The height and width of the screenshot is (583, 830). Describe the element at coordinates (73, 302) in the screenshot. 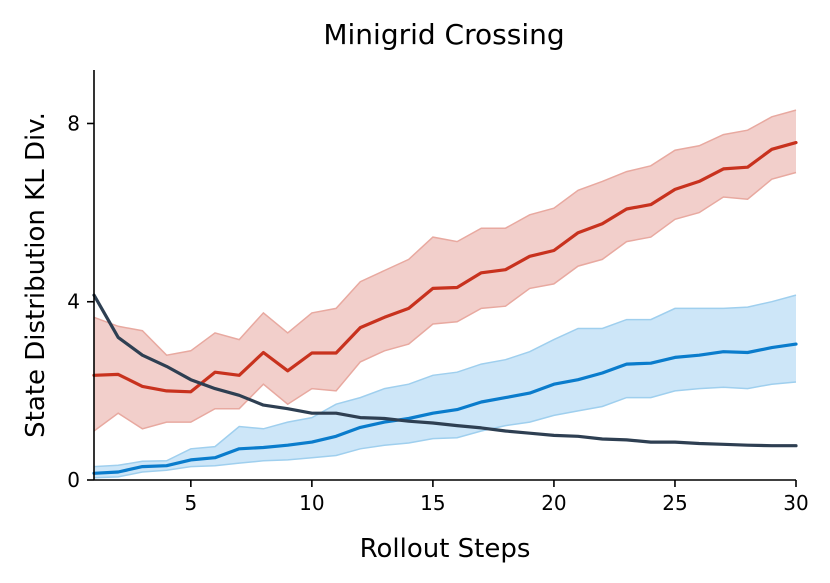

I see `y-tick-label: 4` at that location.